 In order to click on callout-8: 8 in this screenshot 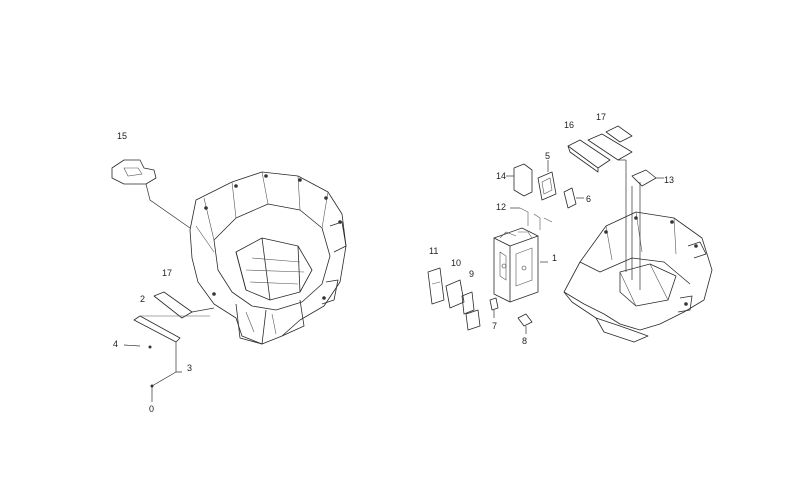, I will do `click(524, 341)`.